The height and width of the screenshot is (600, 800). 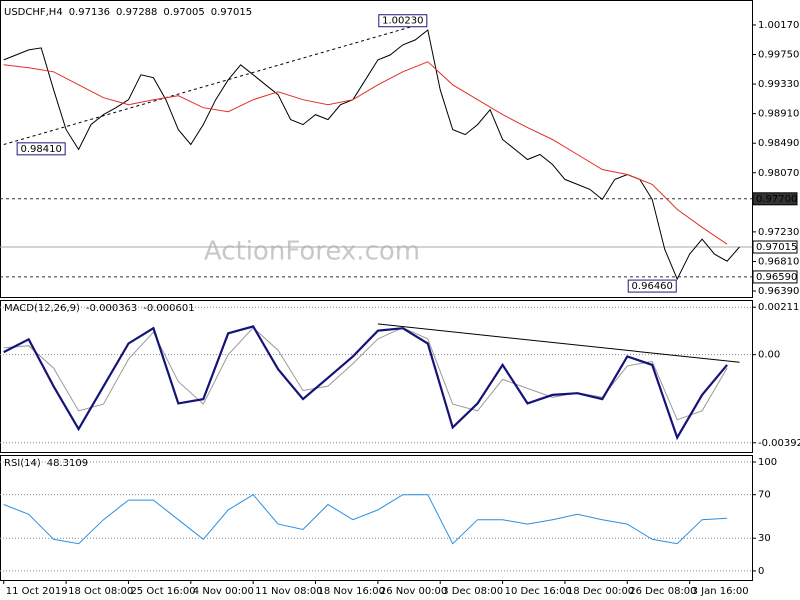 What do you see at coordinates (778, 291) in the screenshot?
I see `y-tick-label: 0.96390` at bounding box center [778, 291].